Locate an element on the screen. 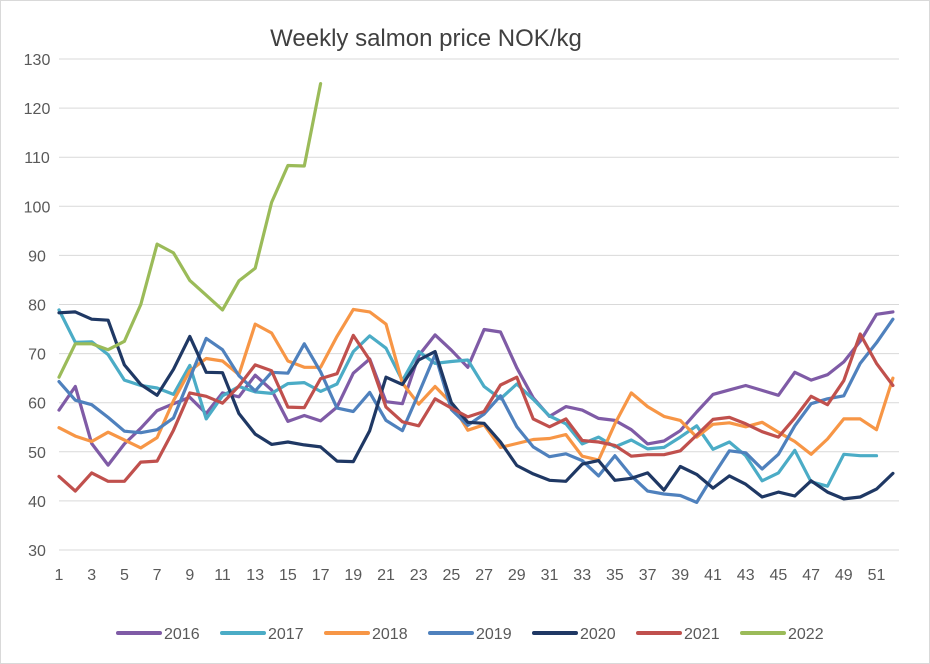 The height and width of the screenshot is (664, 930). x-tick-label: 41 is located at coordinates (713, 575).